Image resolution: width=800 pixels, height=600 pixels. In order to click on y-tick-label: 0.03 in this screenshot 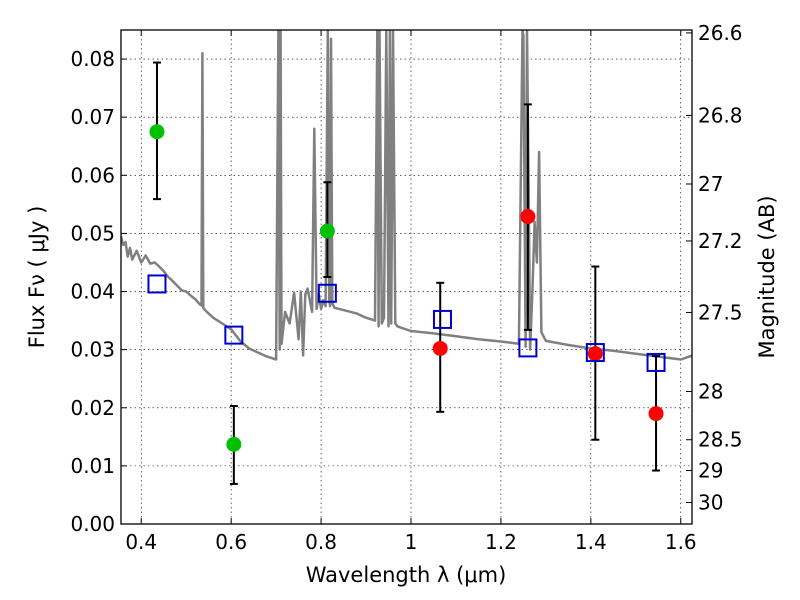, I will do `click(92, 350)`.